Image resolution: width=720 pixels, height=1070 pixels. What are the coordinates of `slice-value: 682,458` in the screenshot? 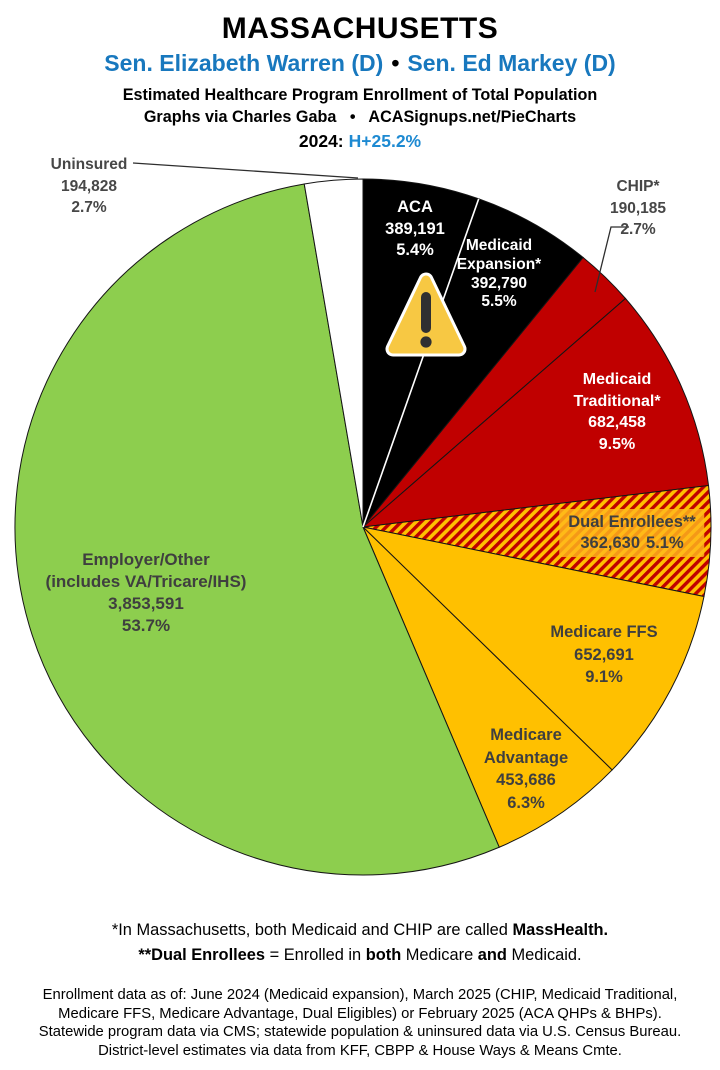 It's located at (617, 422).